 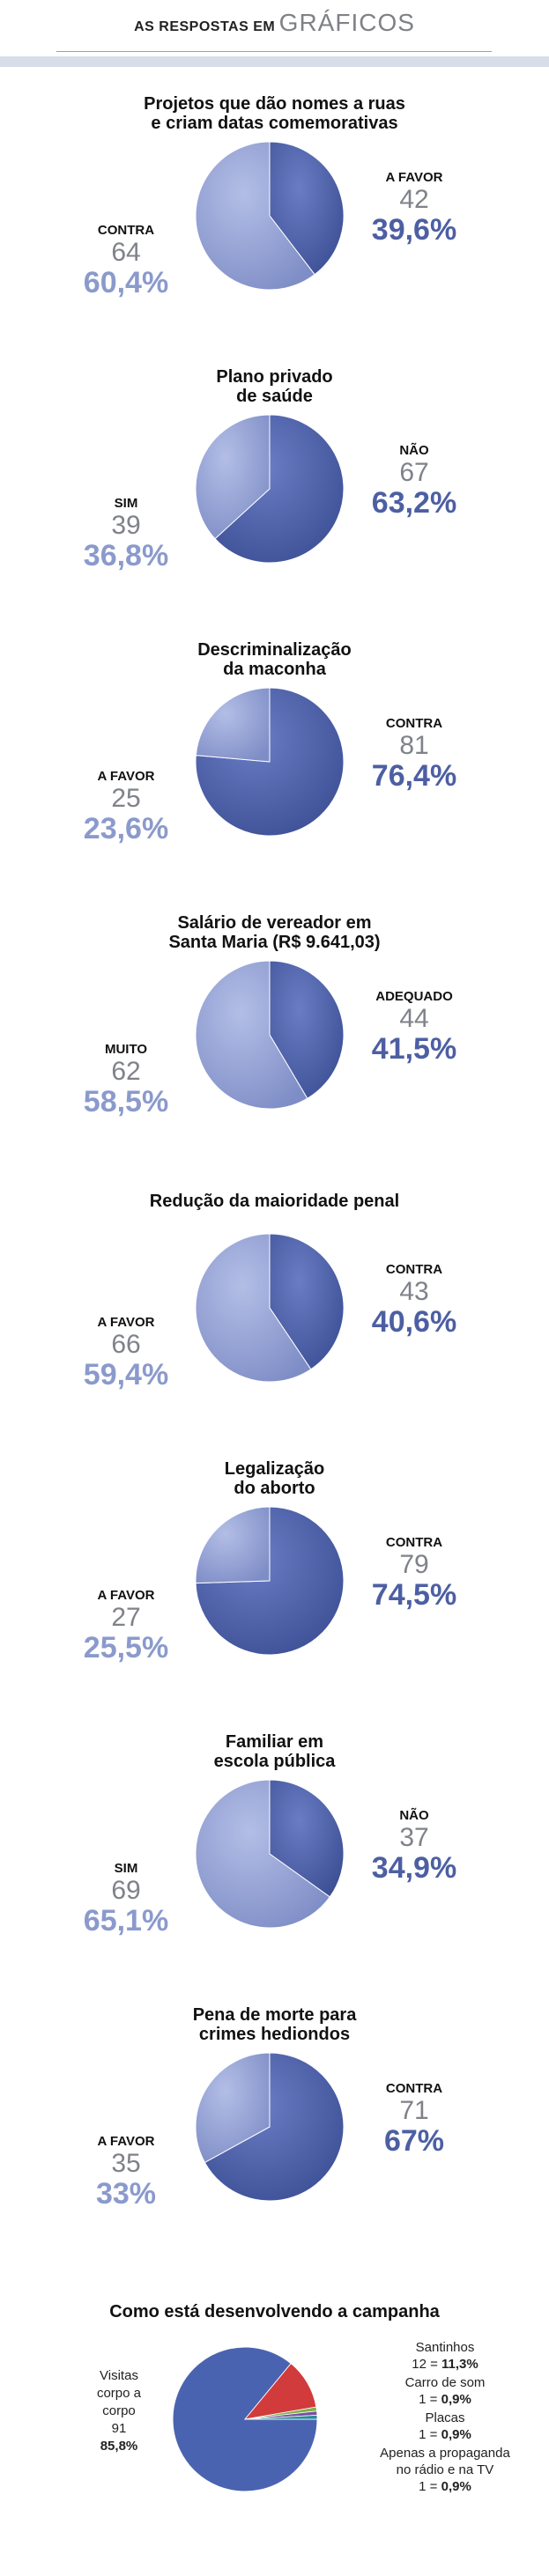 What do you see at coordinates (274, 650) in the screenshot?
I see `chart-title-line: Descriminalização` at bounding box center [274, 650].